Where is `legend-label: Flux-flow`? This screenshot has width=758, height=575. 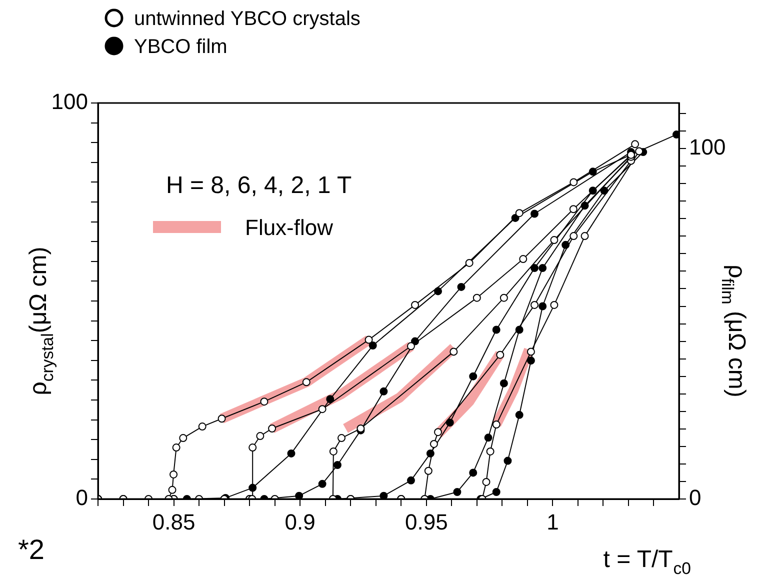
legend-label: Flux-flow is located at coordinates (289, 227).